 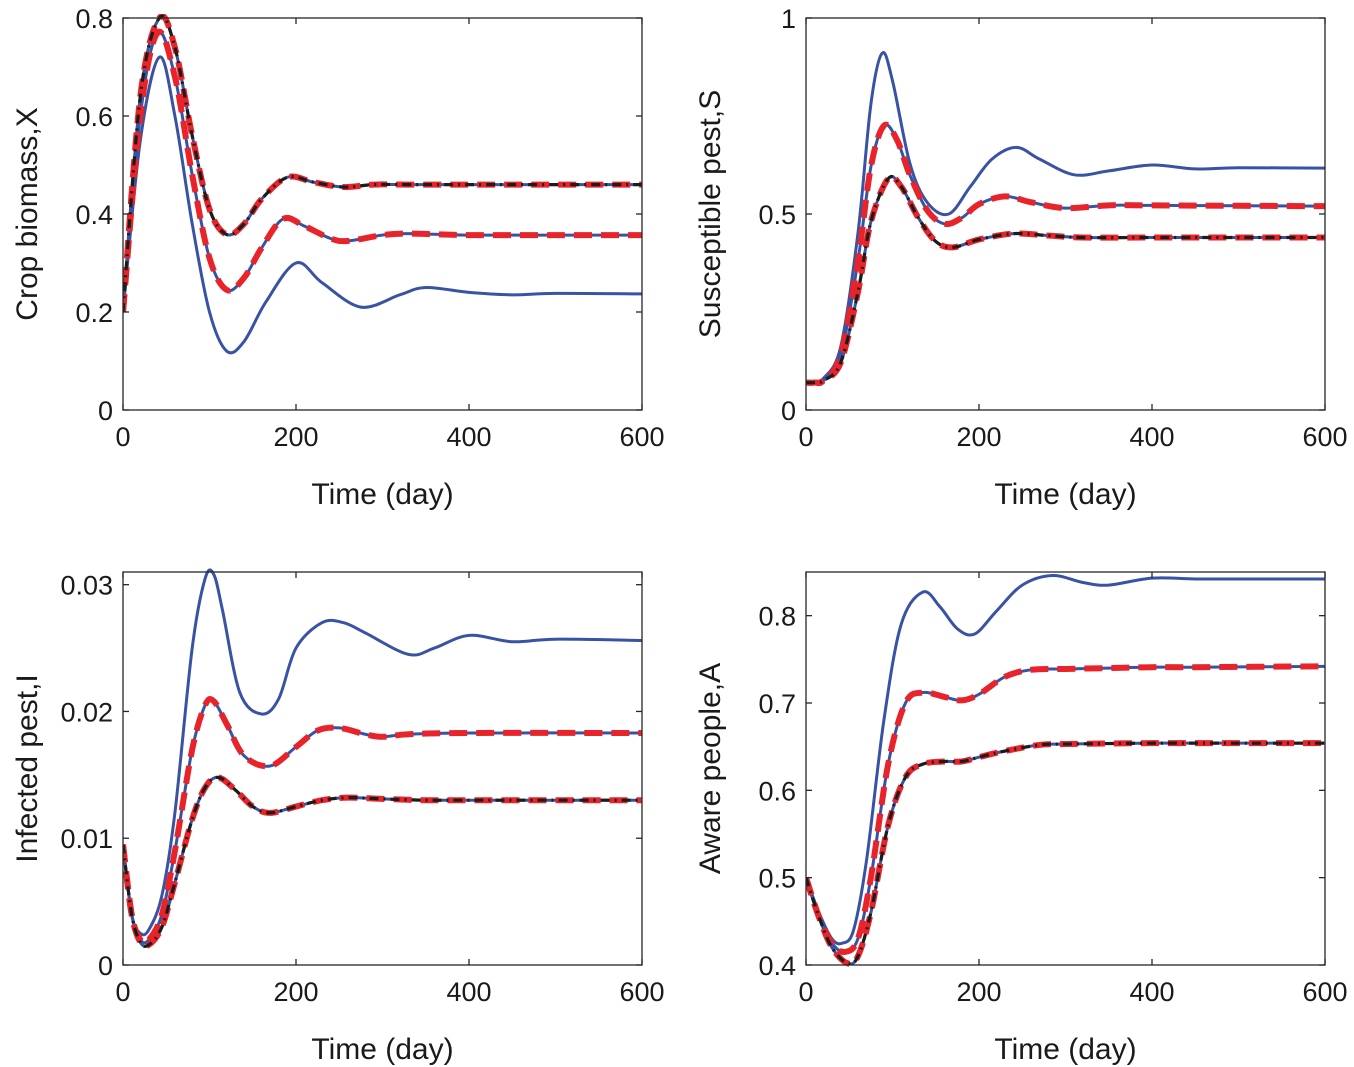 What do you see at coordinates (788, 19) in the screenshot?
I see `y-tick-label: 1` at bounding box center [788, 19].